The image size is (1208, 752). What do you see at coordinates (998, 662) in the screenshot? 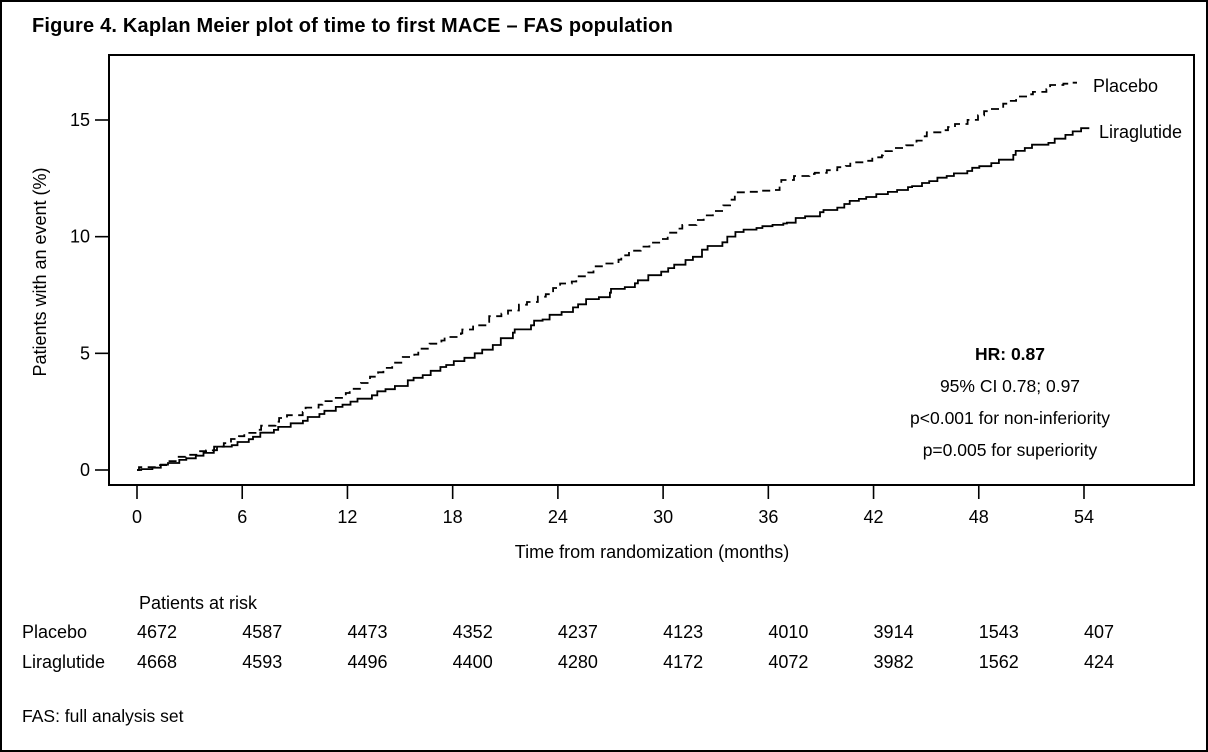
I see `risk-count: 1562` at bounding box center [998, 662].